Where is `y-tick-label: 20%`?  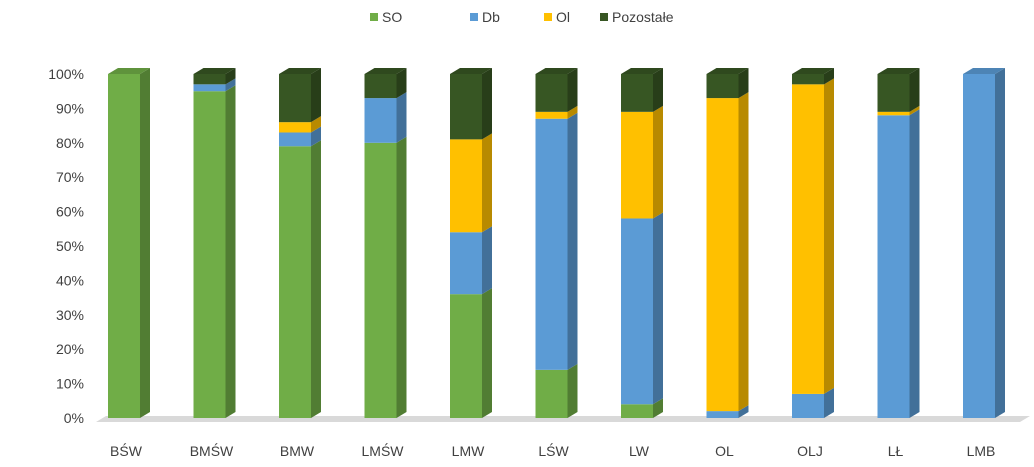 y-tick-label: 20% is located at coordinates (70, 349).